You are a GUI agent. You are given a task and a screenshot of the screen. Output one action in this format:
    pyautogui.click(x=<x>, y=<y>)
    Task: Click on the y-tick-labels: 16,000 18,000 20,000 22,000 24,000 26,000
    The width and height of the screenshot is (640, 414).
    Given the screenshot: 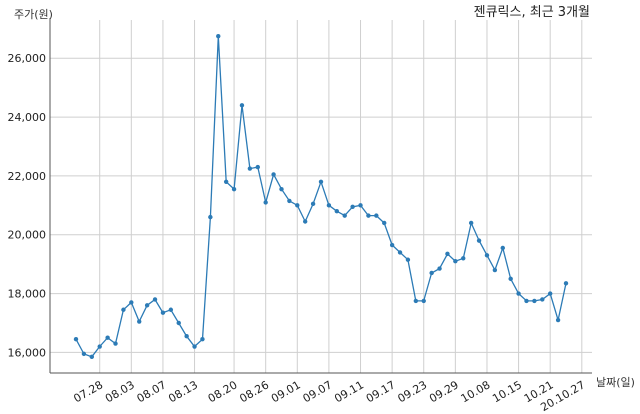 What is the action you would take?
    pyautogui.click(x=27, y=205)
    